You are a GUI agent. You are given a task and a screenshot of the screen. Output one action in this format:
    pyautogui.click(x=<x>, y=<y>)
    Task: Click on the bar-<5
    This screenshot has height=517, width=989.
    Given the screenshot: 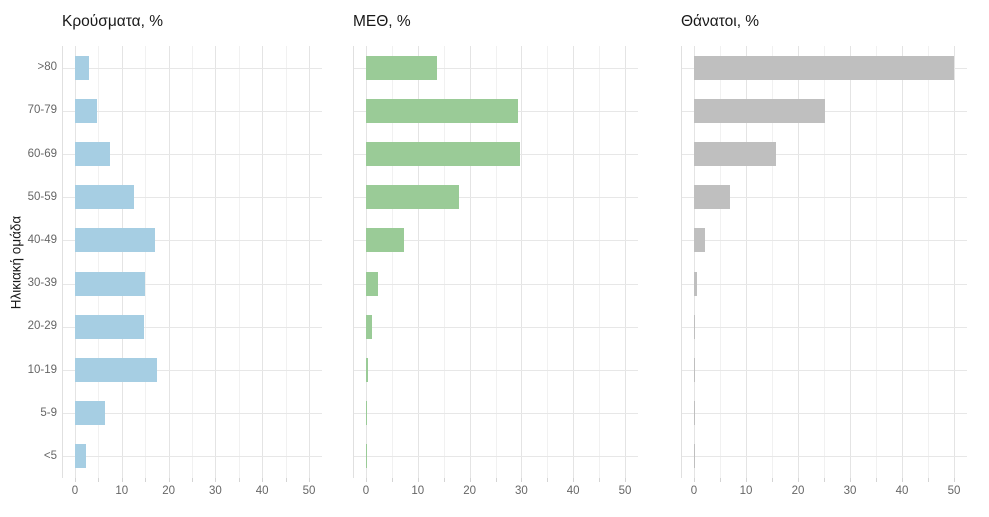 What is the action you would take?
    pyautogui.click(x=81, y=456)
    